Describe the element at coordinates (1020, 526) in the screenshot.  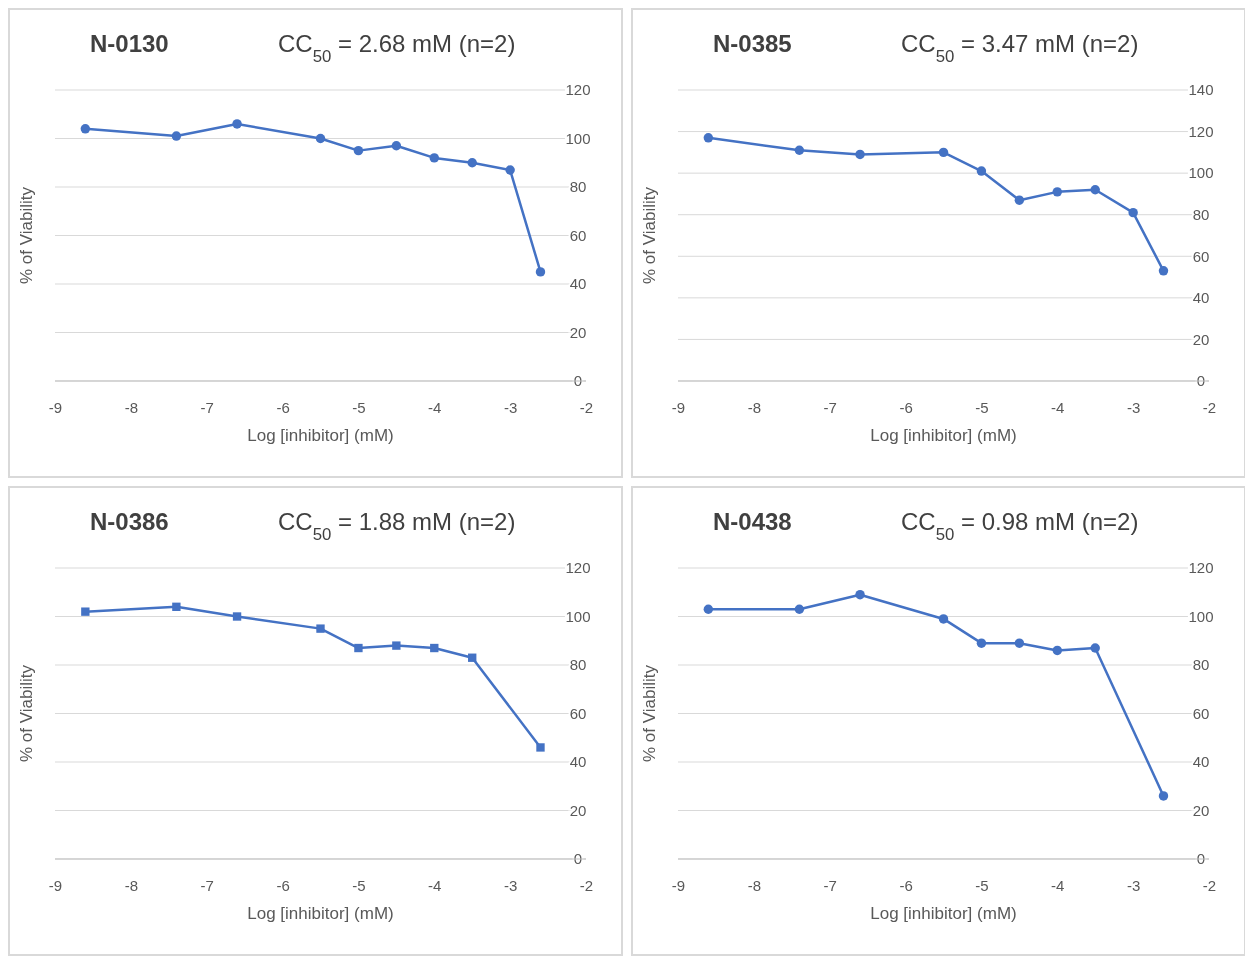
I see `chart-subtitle: CC$_{50}$ = 0.98 mM (n=2)` at that location.